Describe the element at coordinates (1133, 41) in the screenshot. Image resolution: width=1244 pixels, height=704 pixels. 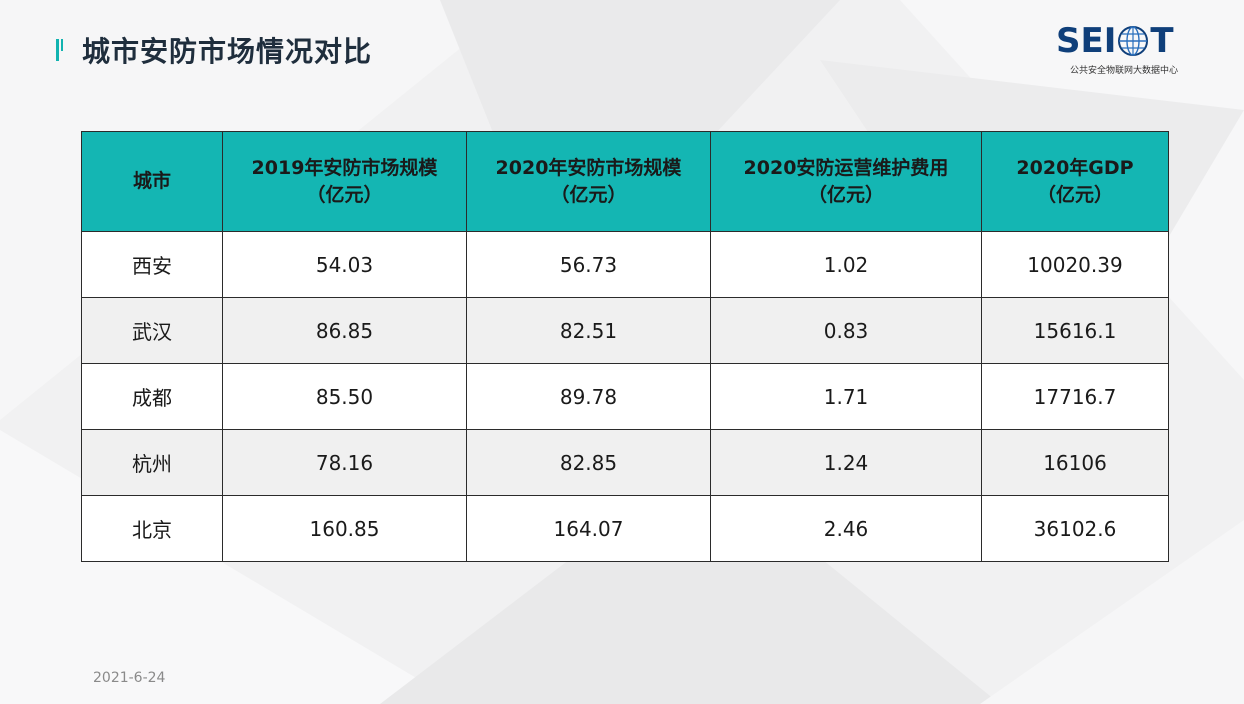
I see `globe-icon` at that location.